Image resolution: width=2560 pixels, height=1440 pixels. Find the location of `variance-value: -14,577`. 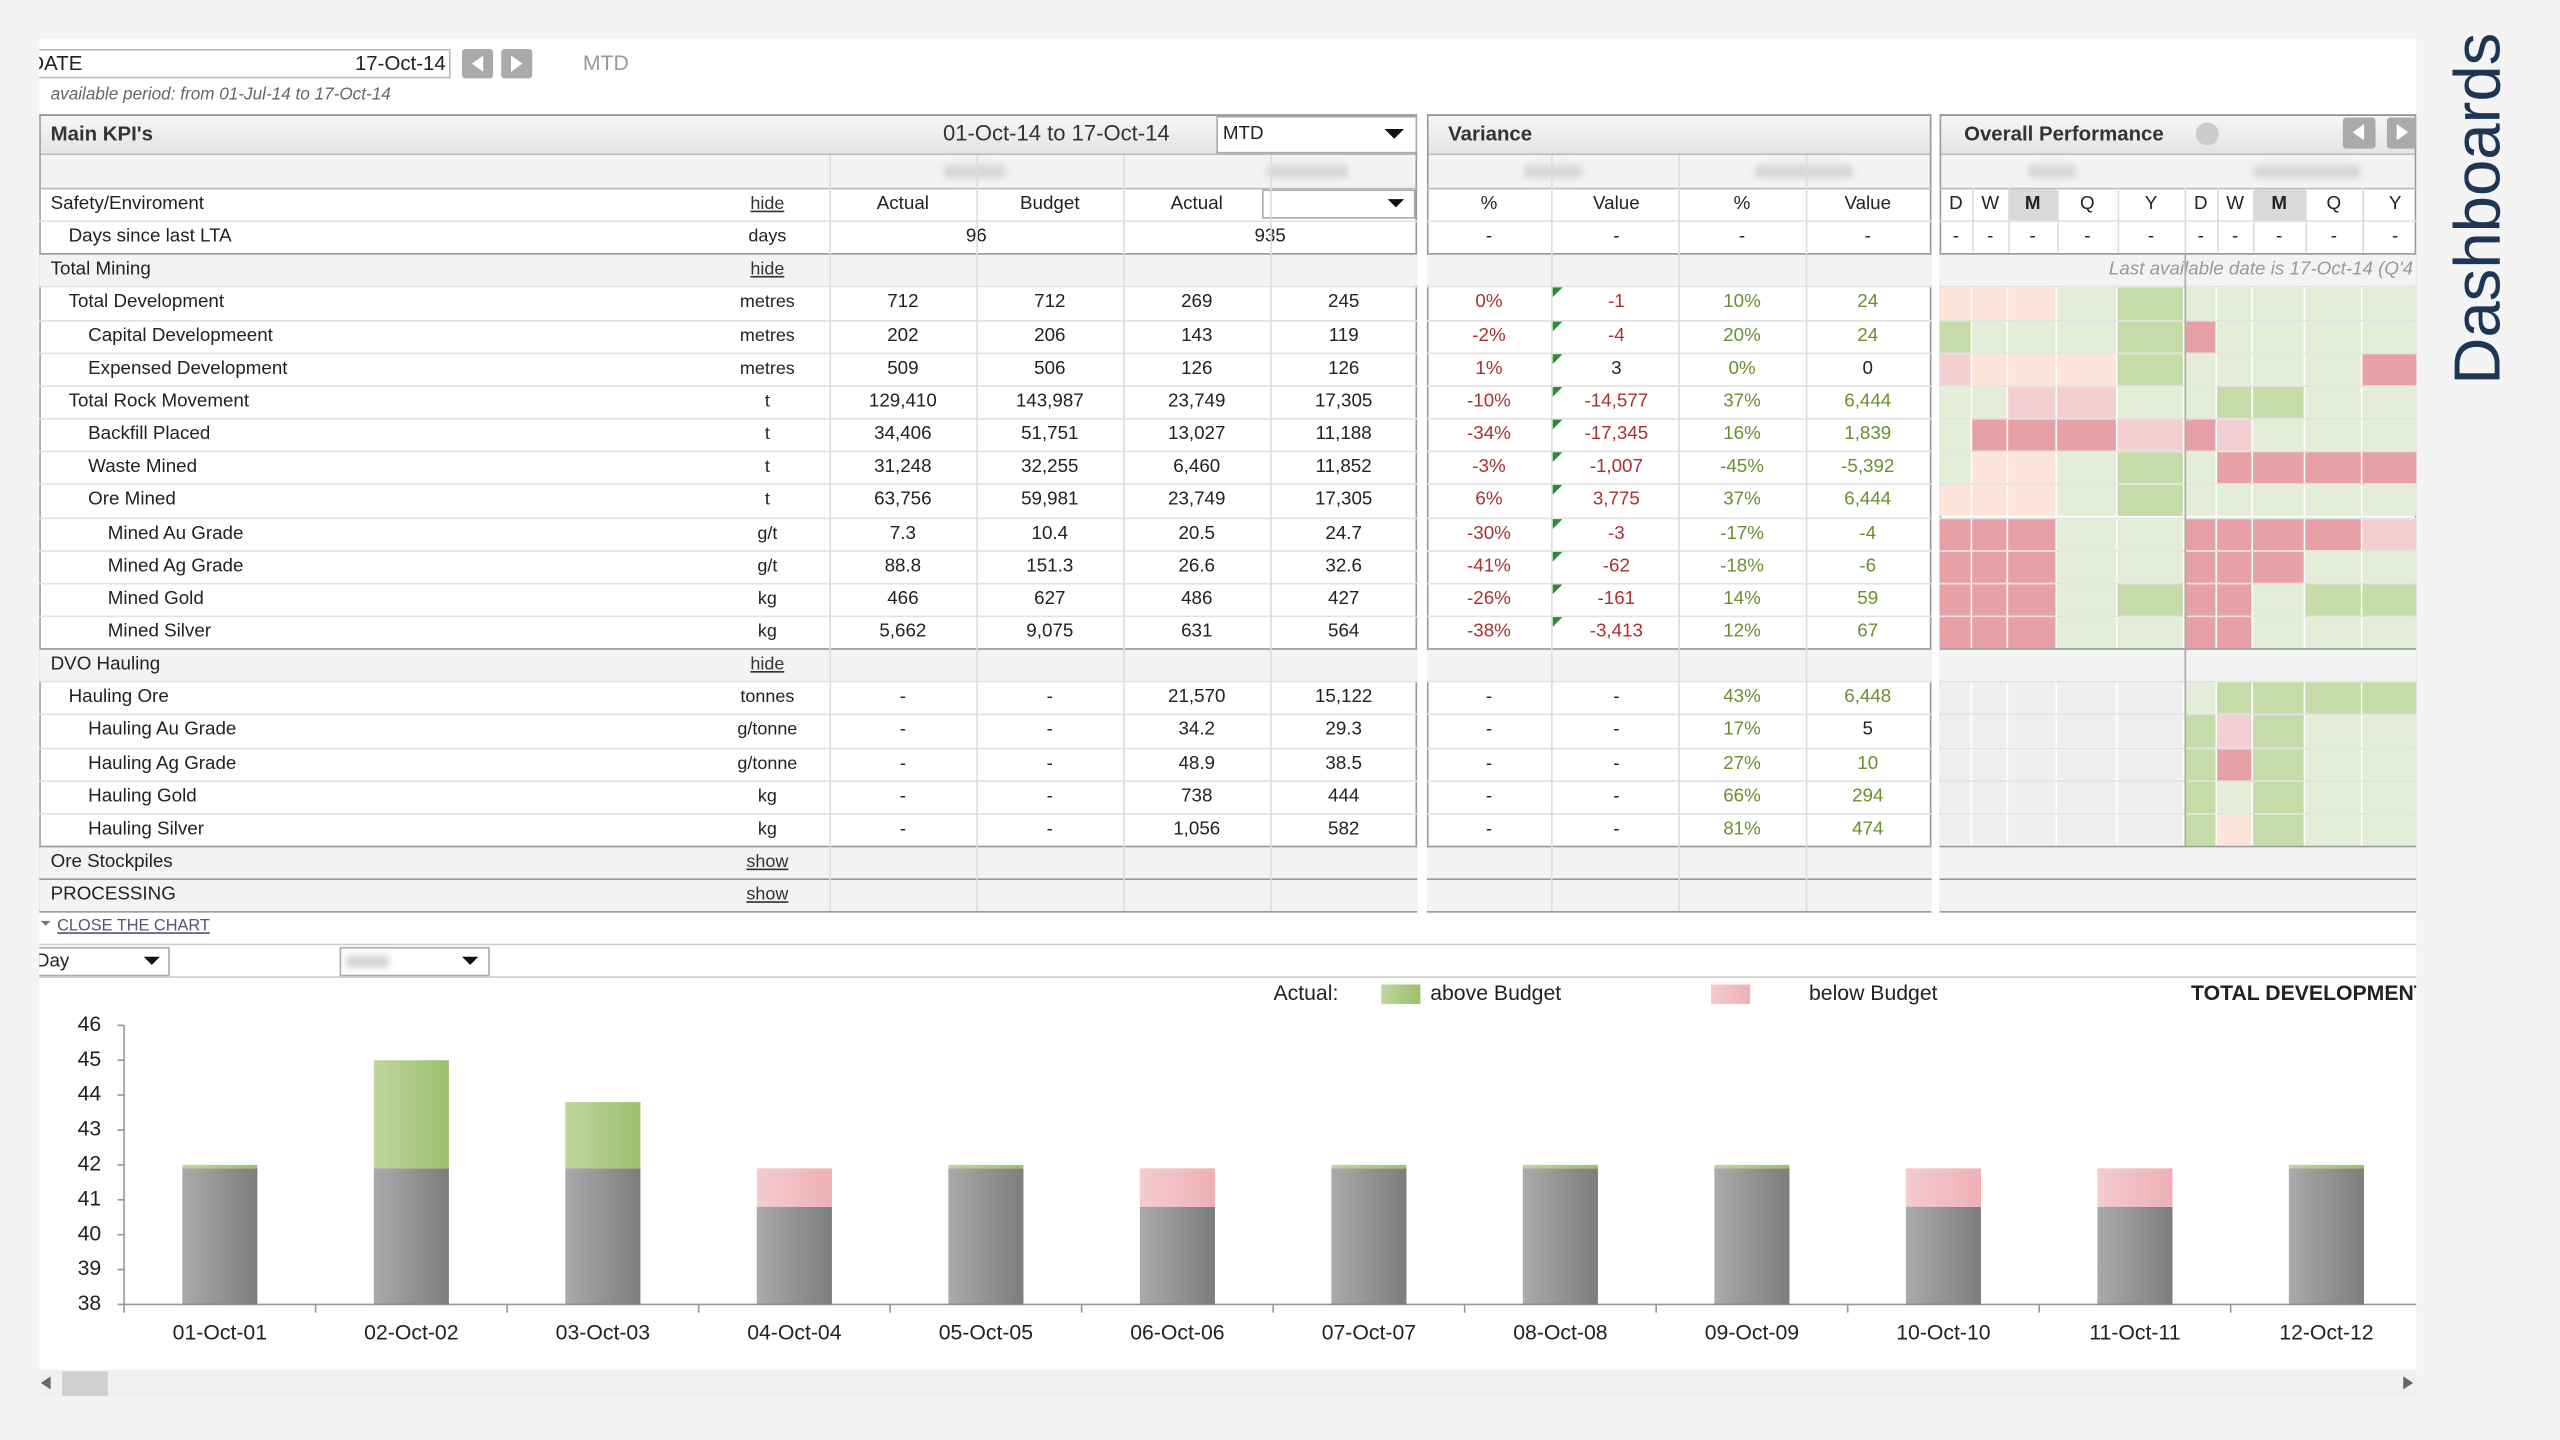

variance-value: -14,577 is located at coordinates (1616, 401).